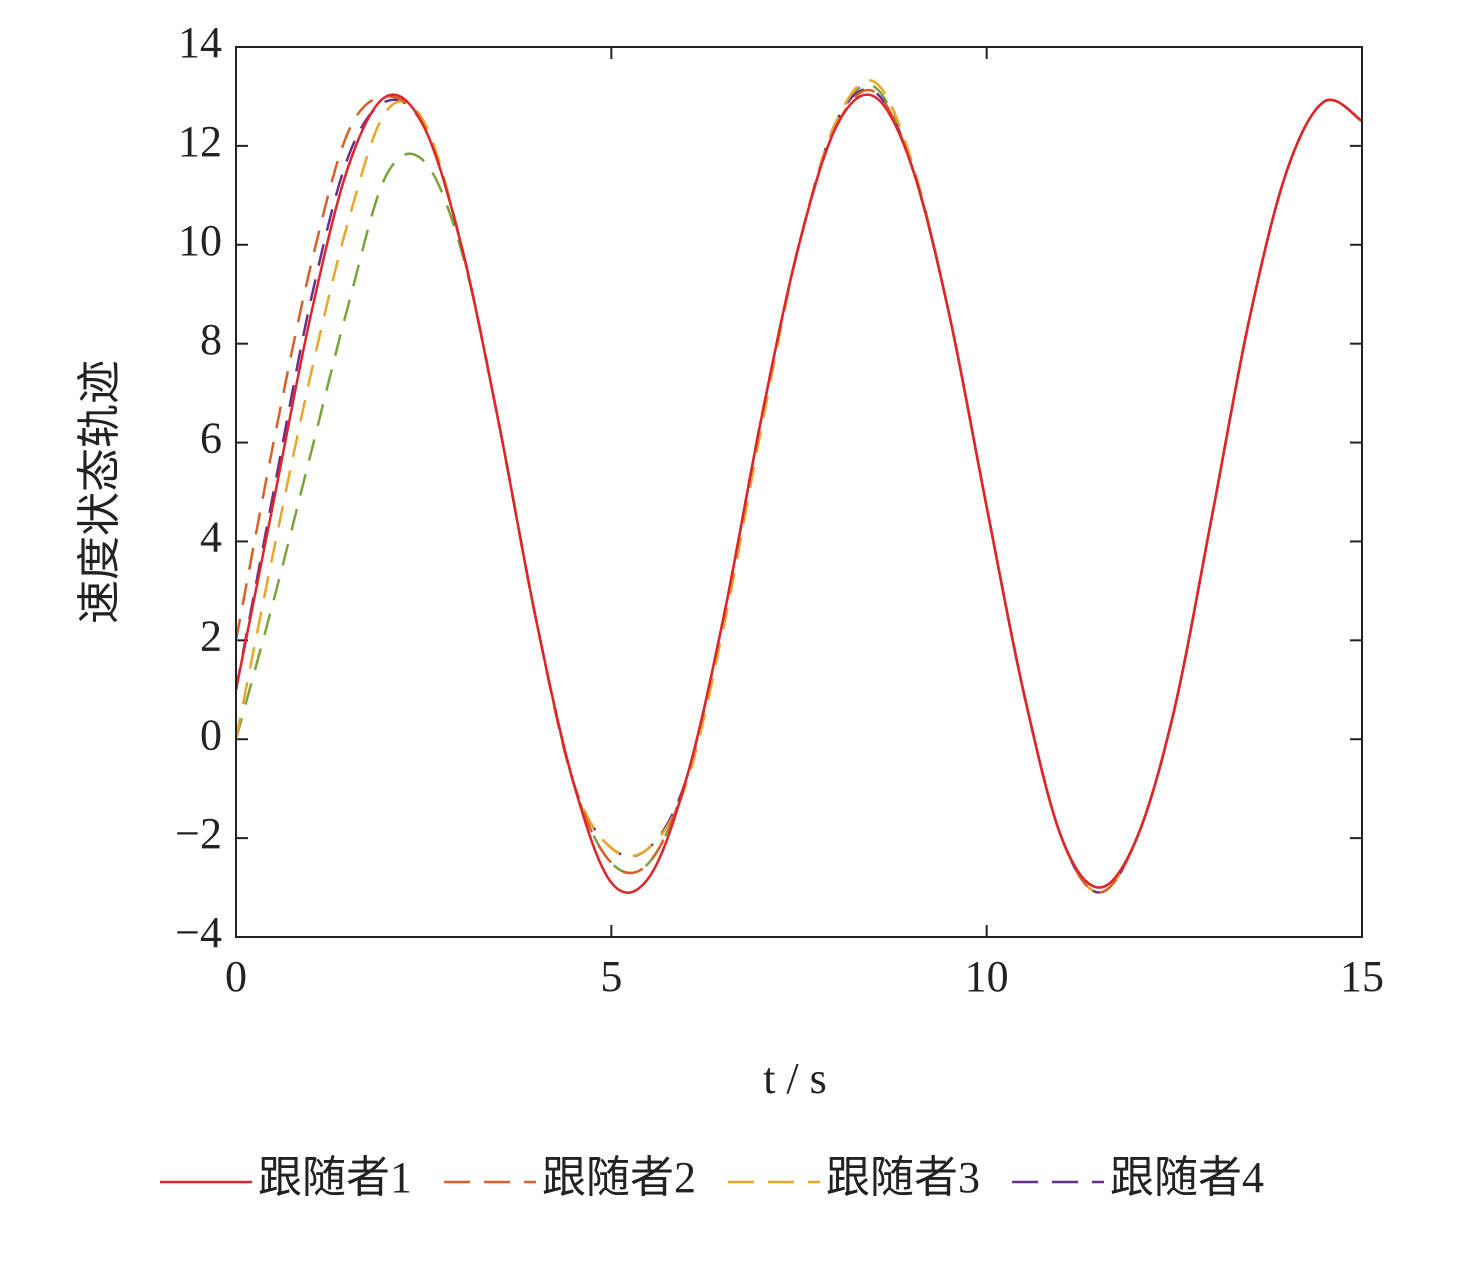 Image resolution: width=1484 pixels, height=1272 pixels. I want to click on legend-label: 跟随者3, so click(903, 1177).